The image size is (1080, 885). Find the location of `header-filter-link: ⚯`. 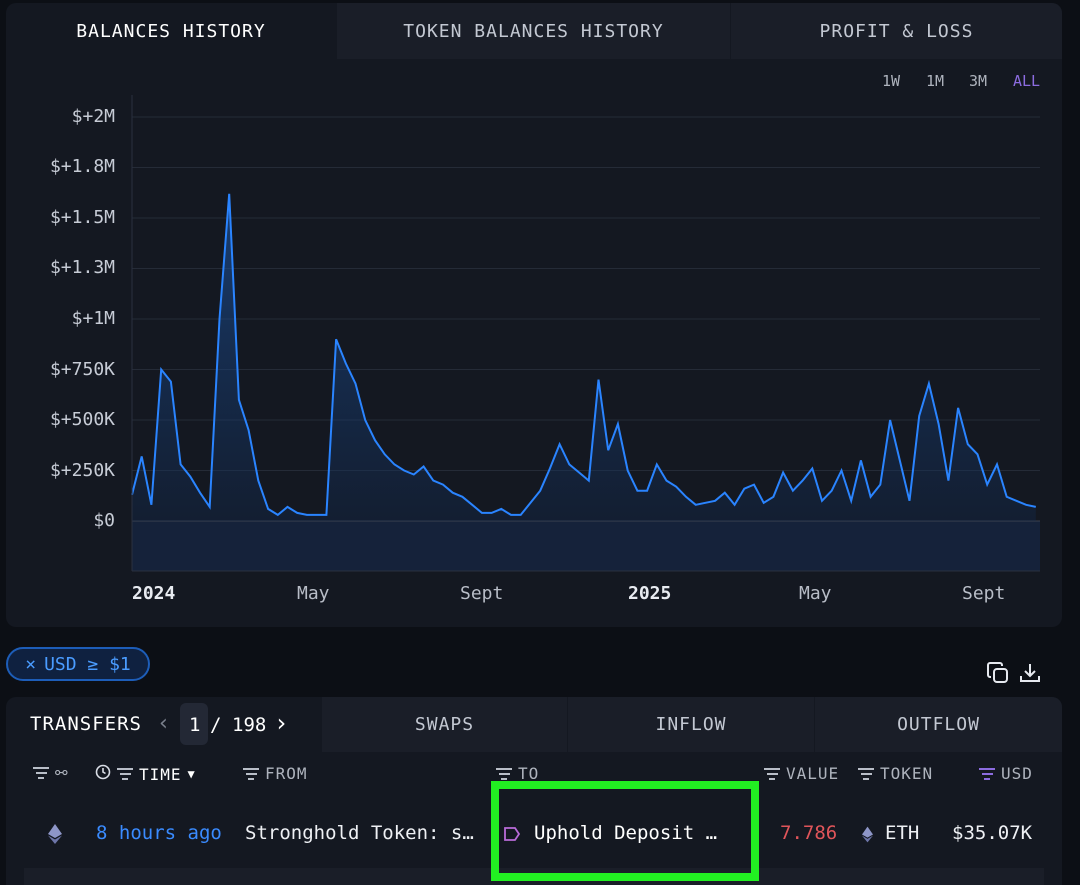

header-filter-link: ⚯ is located at coordinates (51, 773).